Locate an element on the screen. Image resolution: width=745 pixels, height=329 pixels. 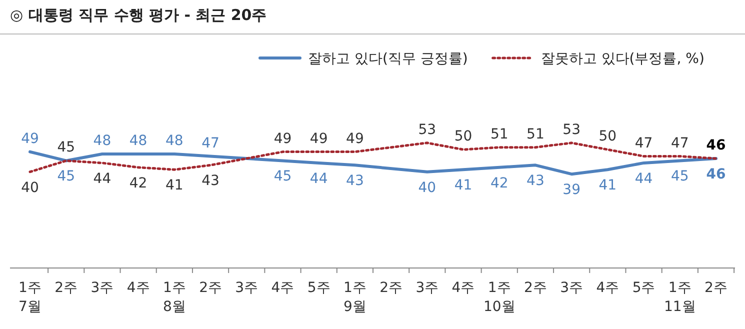
x-tick-label: 1주 9월 is located at coordinates (354, 297).